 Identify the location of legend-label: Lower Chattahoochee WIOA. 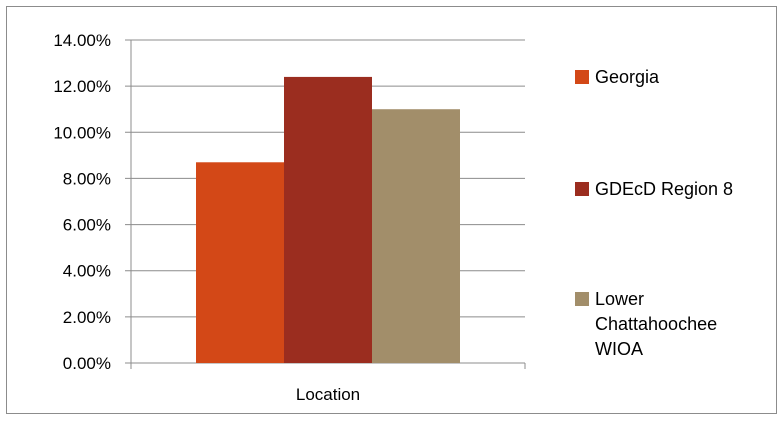
(656, 324).